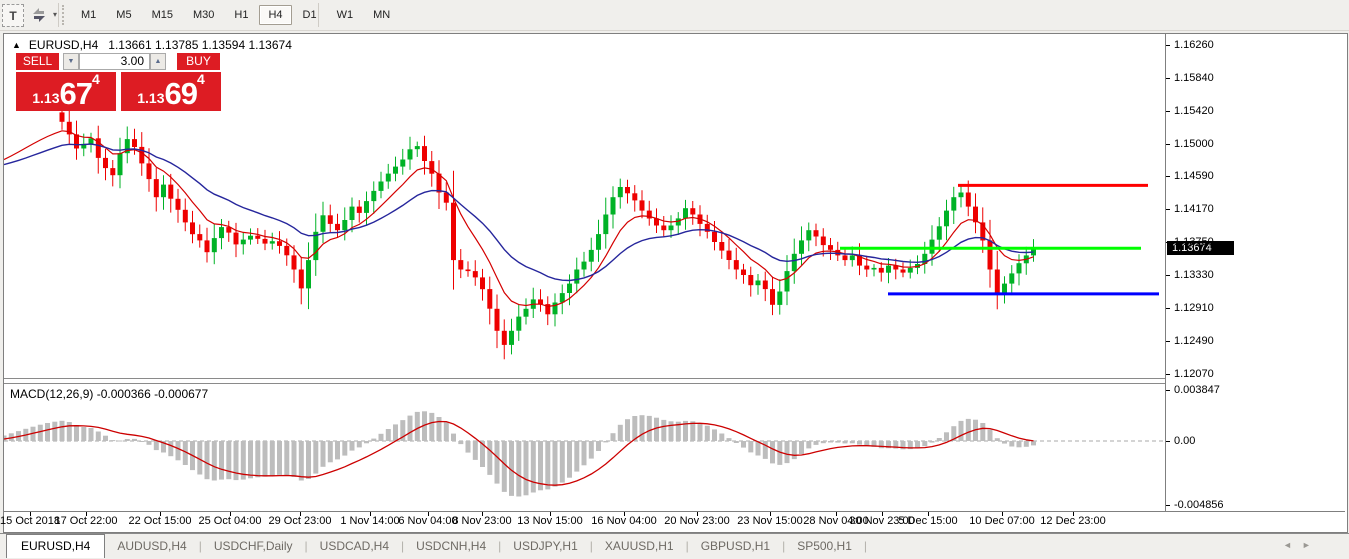 The width and height of the screenshot is (1349, 559). Describe the element at coordinates (89, 15) in the screenshot. I see `timeframe-button-m1: M1` at that location.